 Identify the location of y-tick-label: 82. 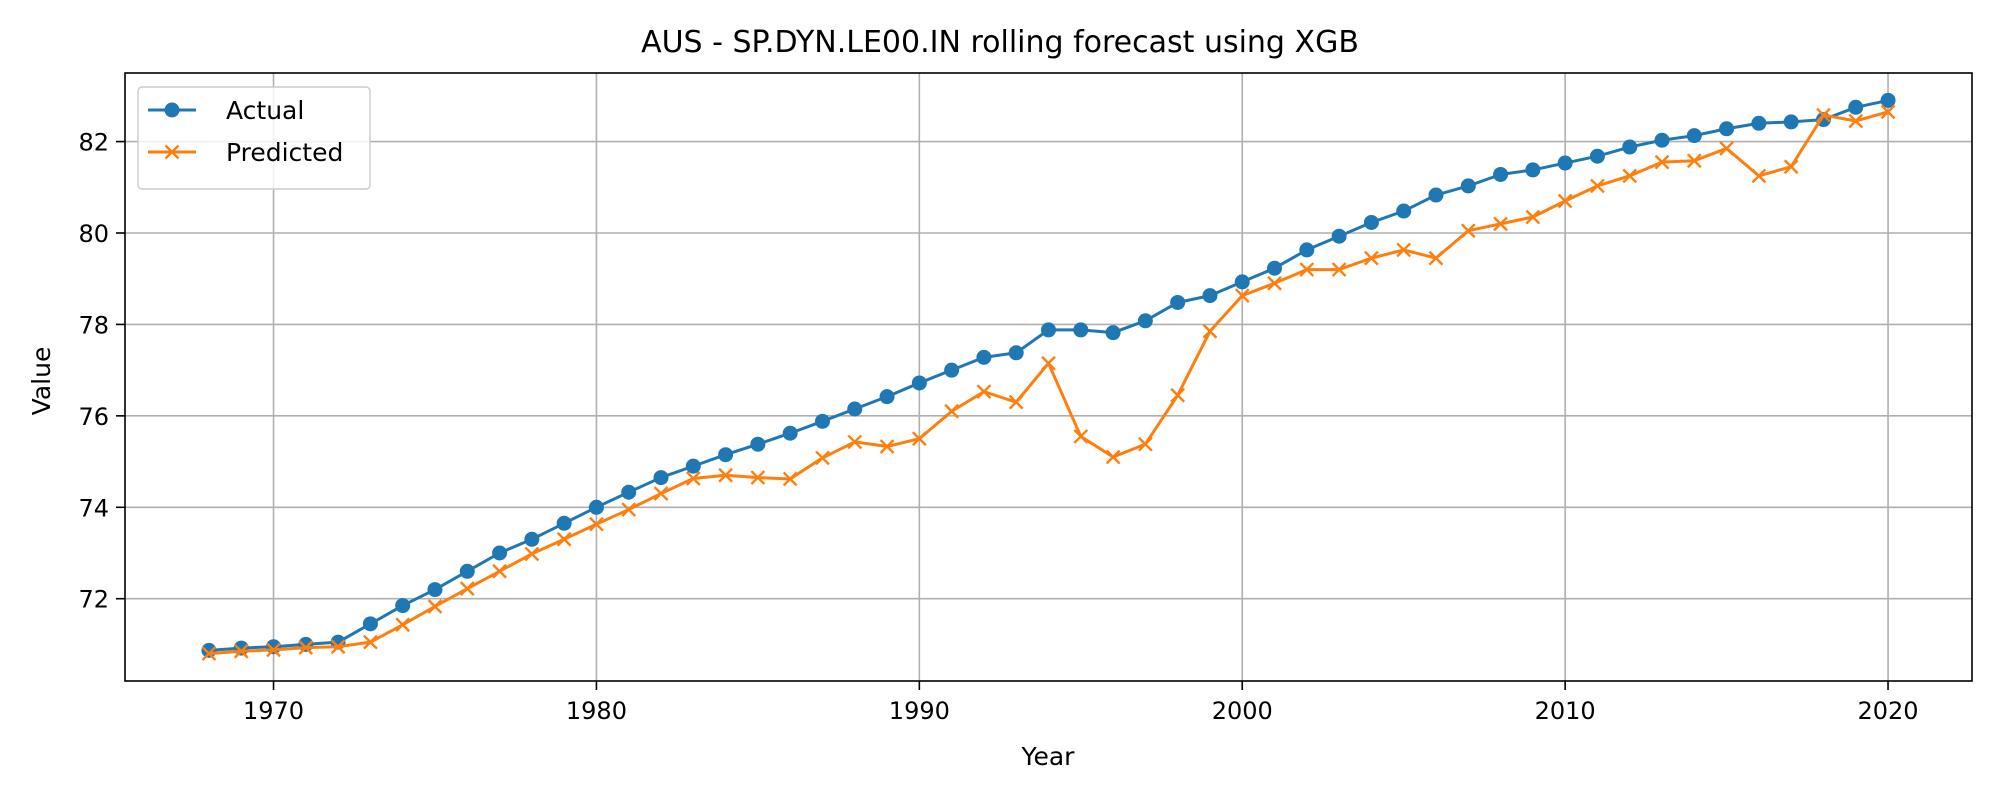
(93, 143).